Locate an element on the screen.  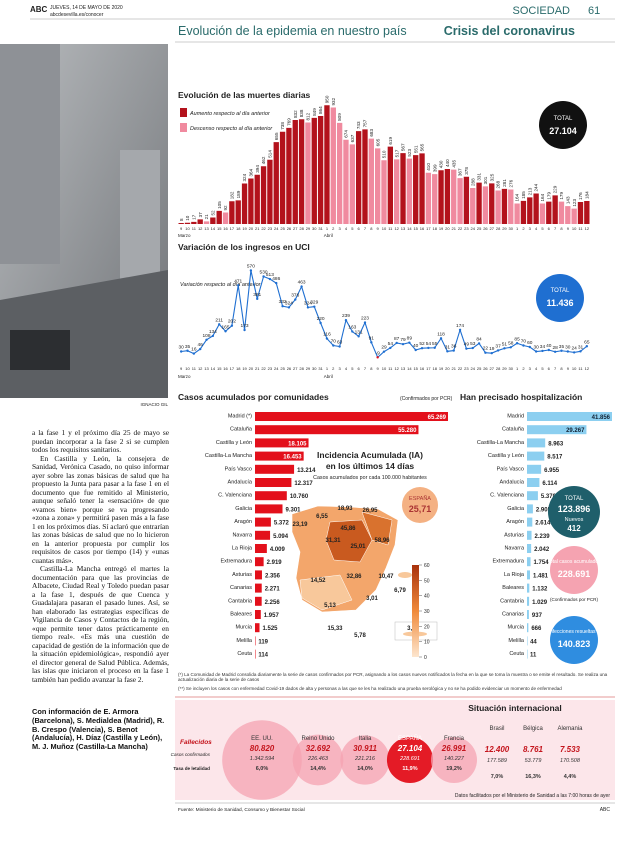
legend-label: Descenso respecto al día anterior is located at coordinates (231, 129).